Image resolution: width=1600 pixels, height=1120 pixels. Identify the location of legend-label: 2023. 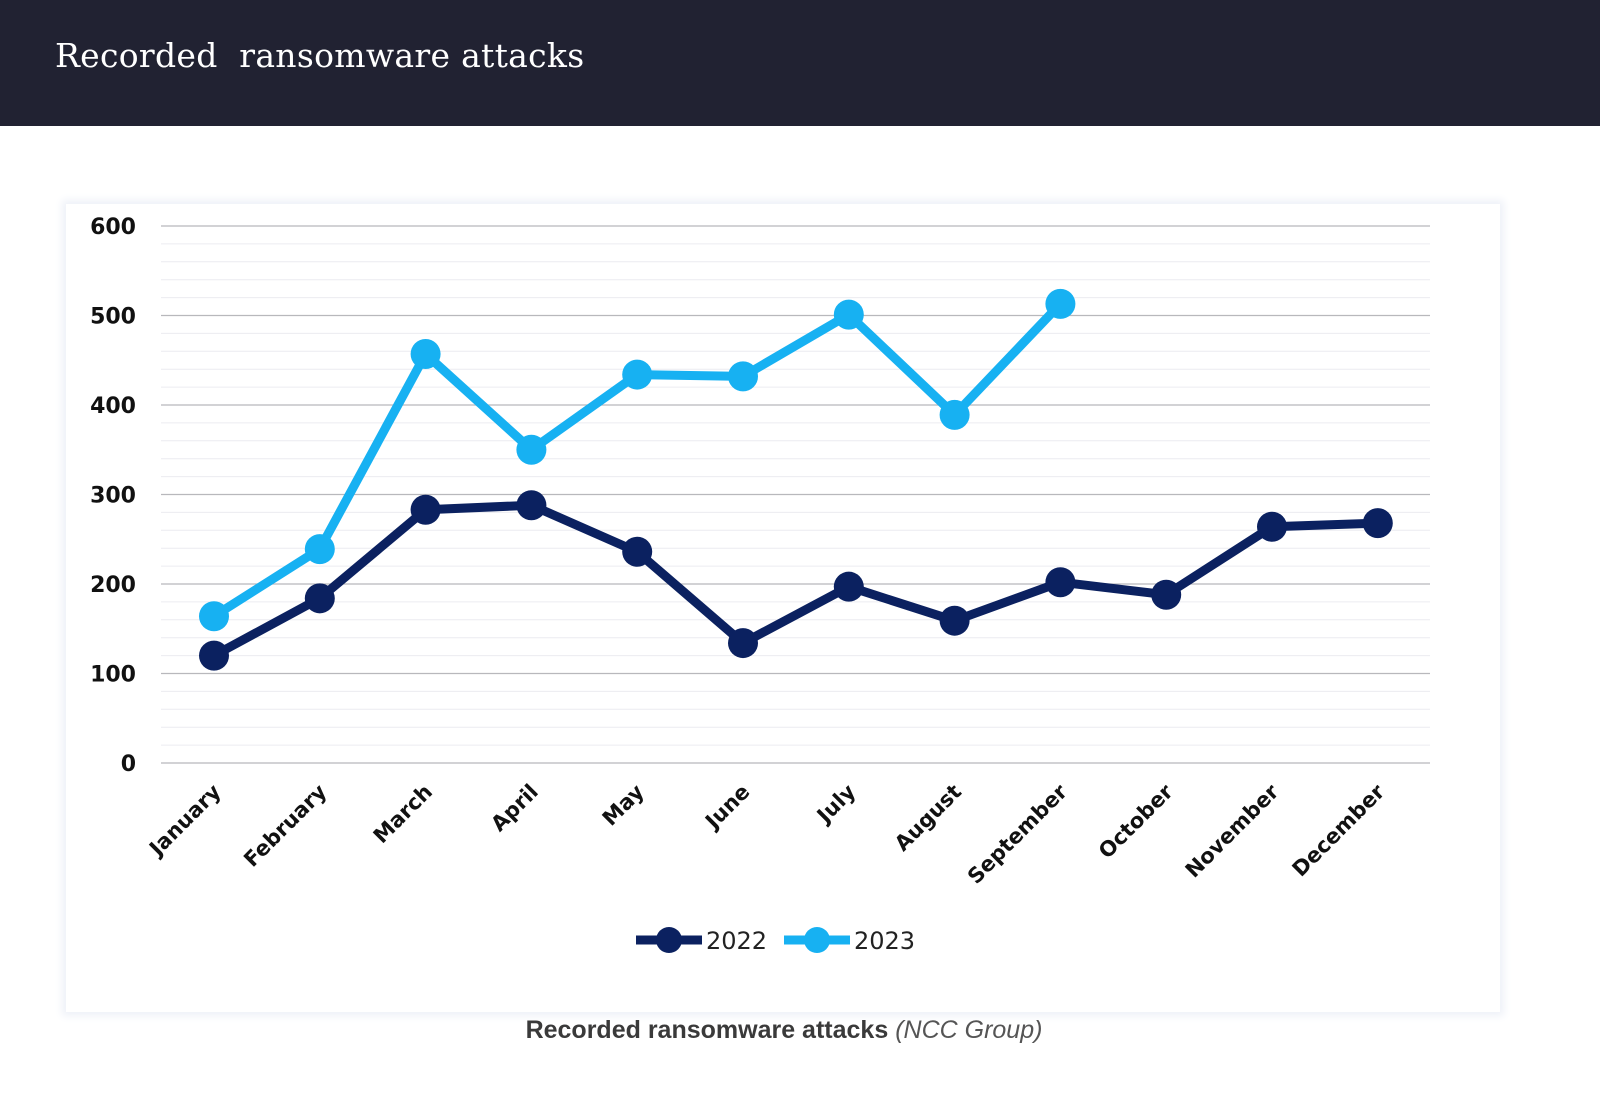
(884, 941).